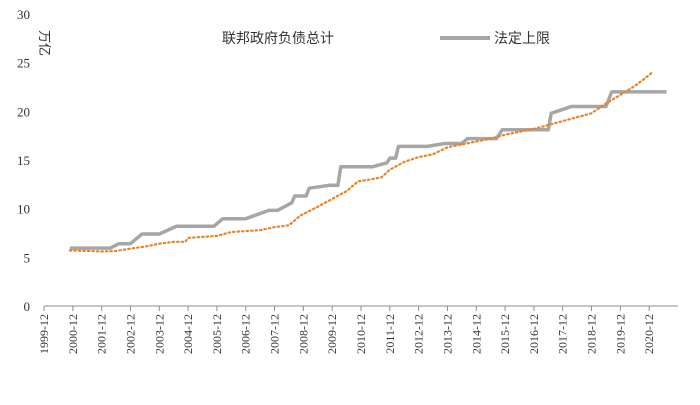 The height and width of the screenshot is (405, 700). I want to click on x-tick-label: 2018-12, so click(592, 334).